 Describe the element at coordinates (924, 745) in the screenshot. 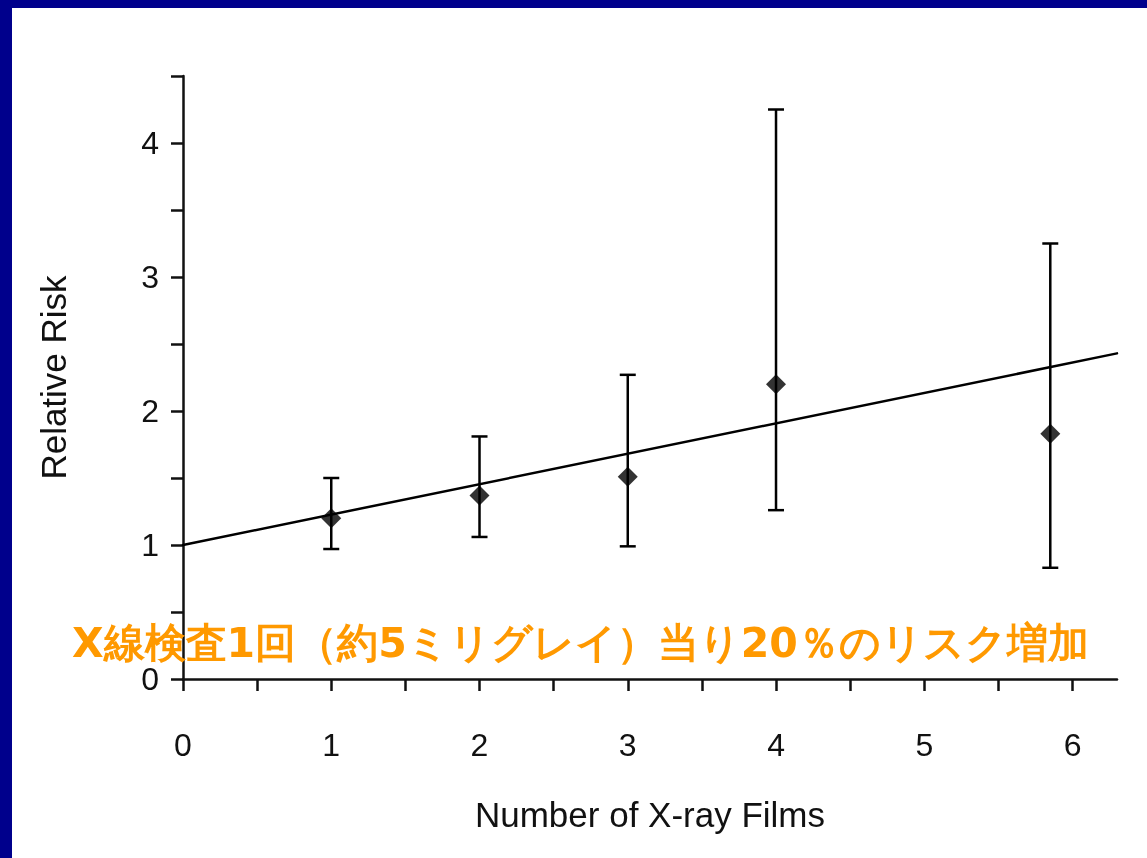

I see `x-tick-label: 5` at that location.